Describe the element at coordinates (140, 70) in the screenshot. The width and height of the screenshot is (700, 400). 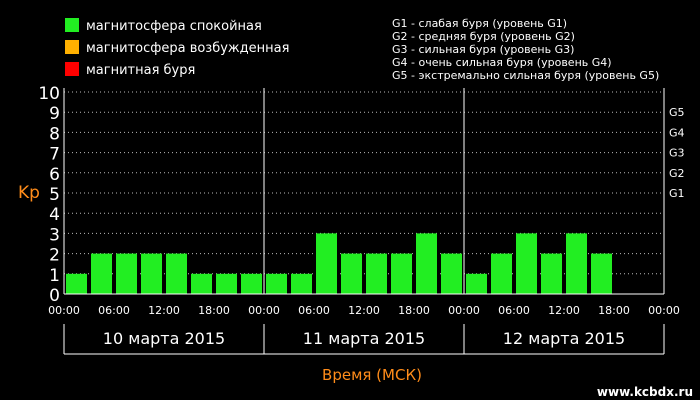
I see `legend-label-storm: магнитная буря` at that location.